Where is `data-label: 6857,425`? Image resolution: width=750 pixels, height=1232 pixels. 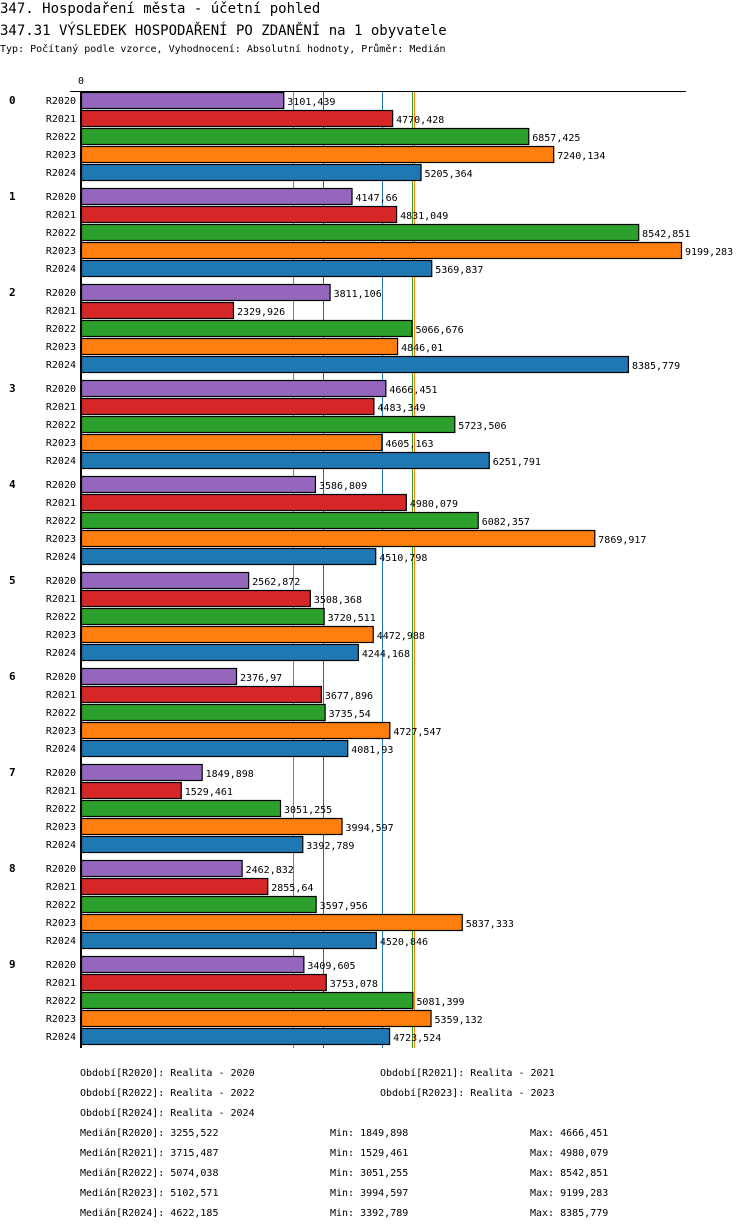
data-label: 6857,425 is located at coordinates (556, 138).